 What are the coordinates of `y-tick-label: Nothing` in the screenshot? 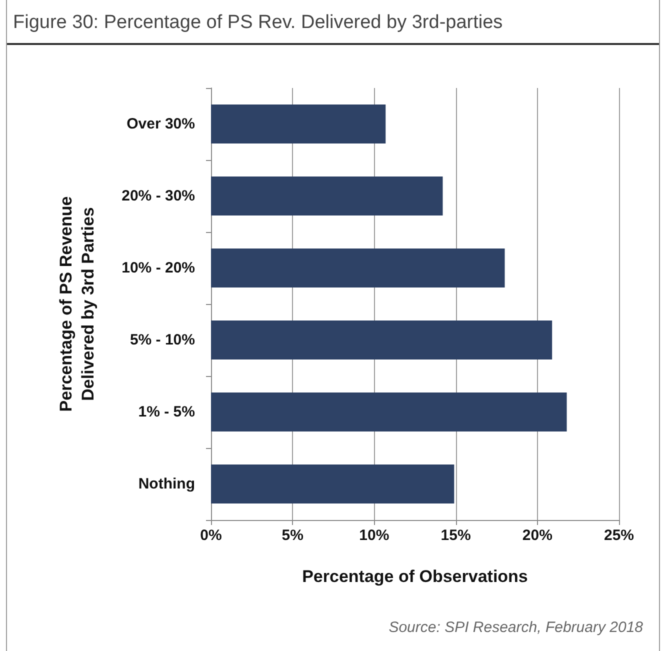 It's located at (166, 484).